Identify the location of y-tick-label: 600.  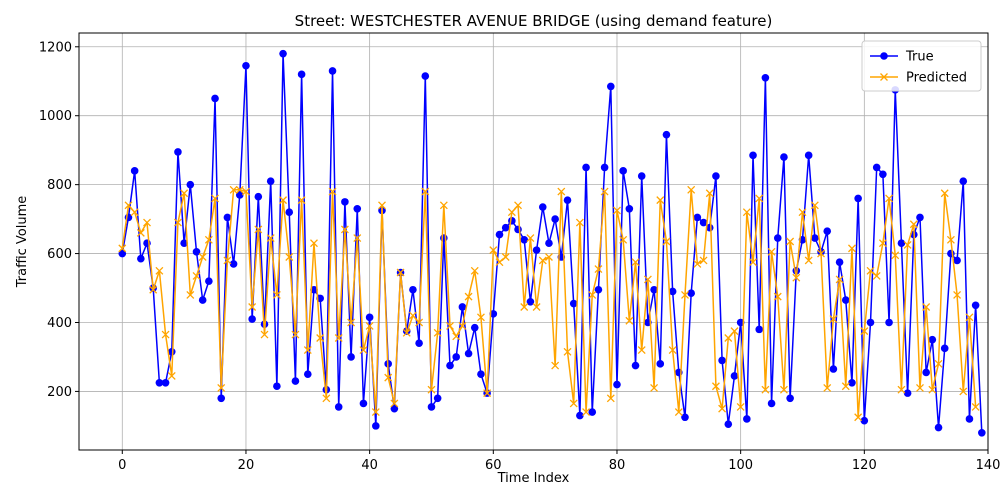
(59, 254).